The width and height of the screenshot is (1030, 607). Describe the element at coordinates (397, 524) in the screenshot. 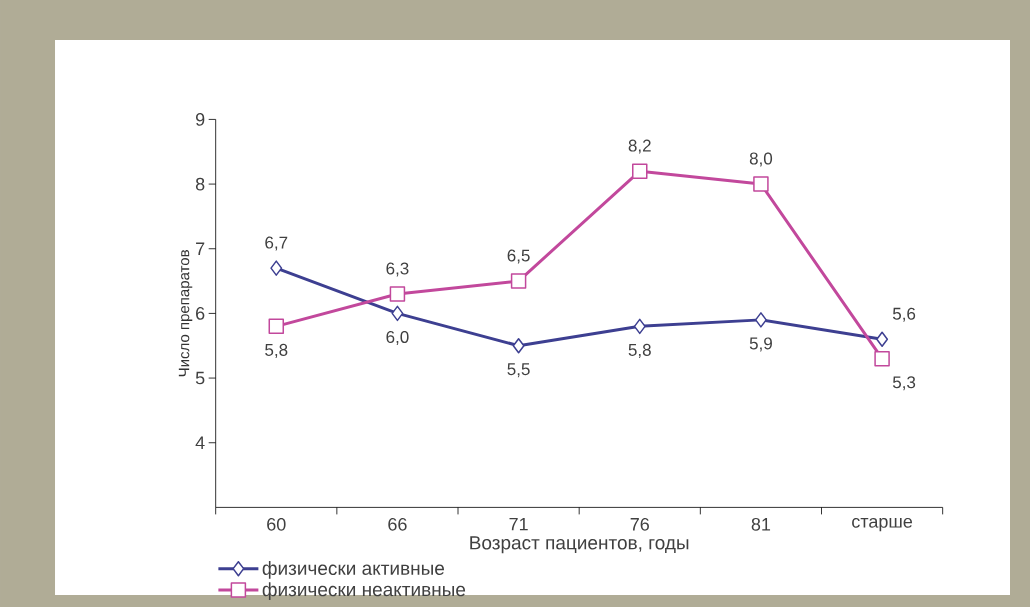

I see `x-tick-label: 66` at that location.